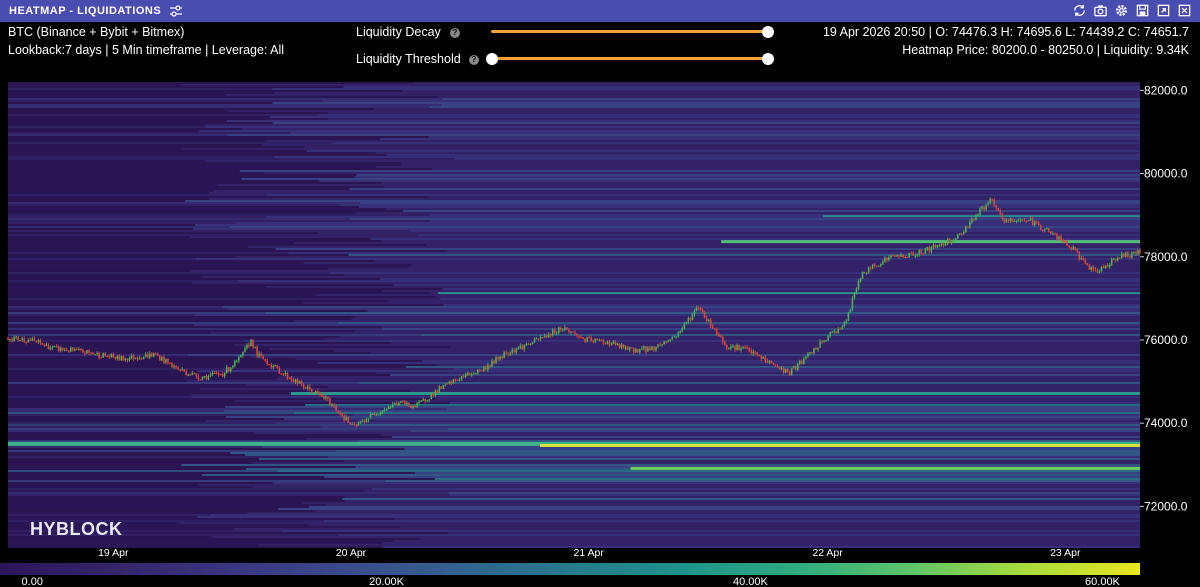 Image resolution: width=1200 pixels, height=587 pixels. I want to click on y-tick-label-1: 80000.0, so click(1166, 174).